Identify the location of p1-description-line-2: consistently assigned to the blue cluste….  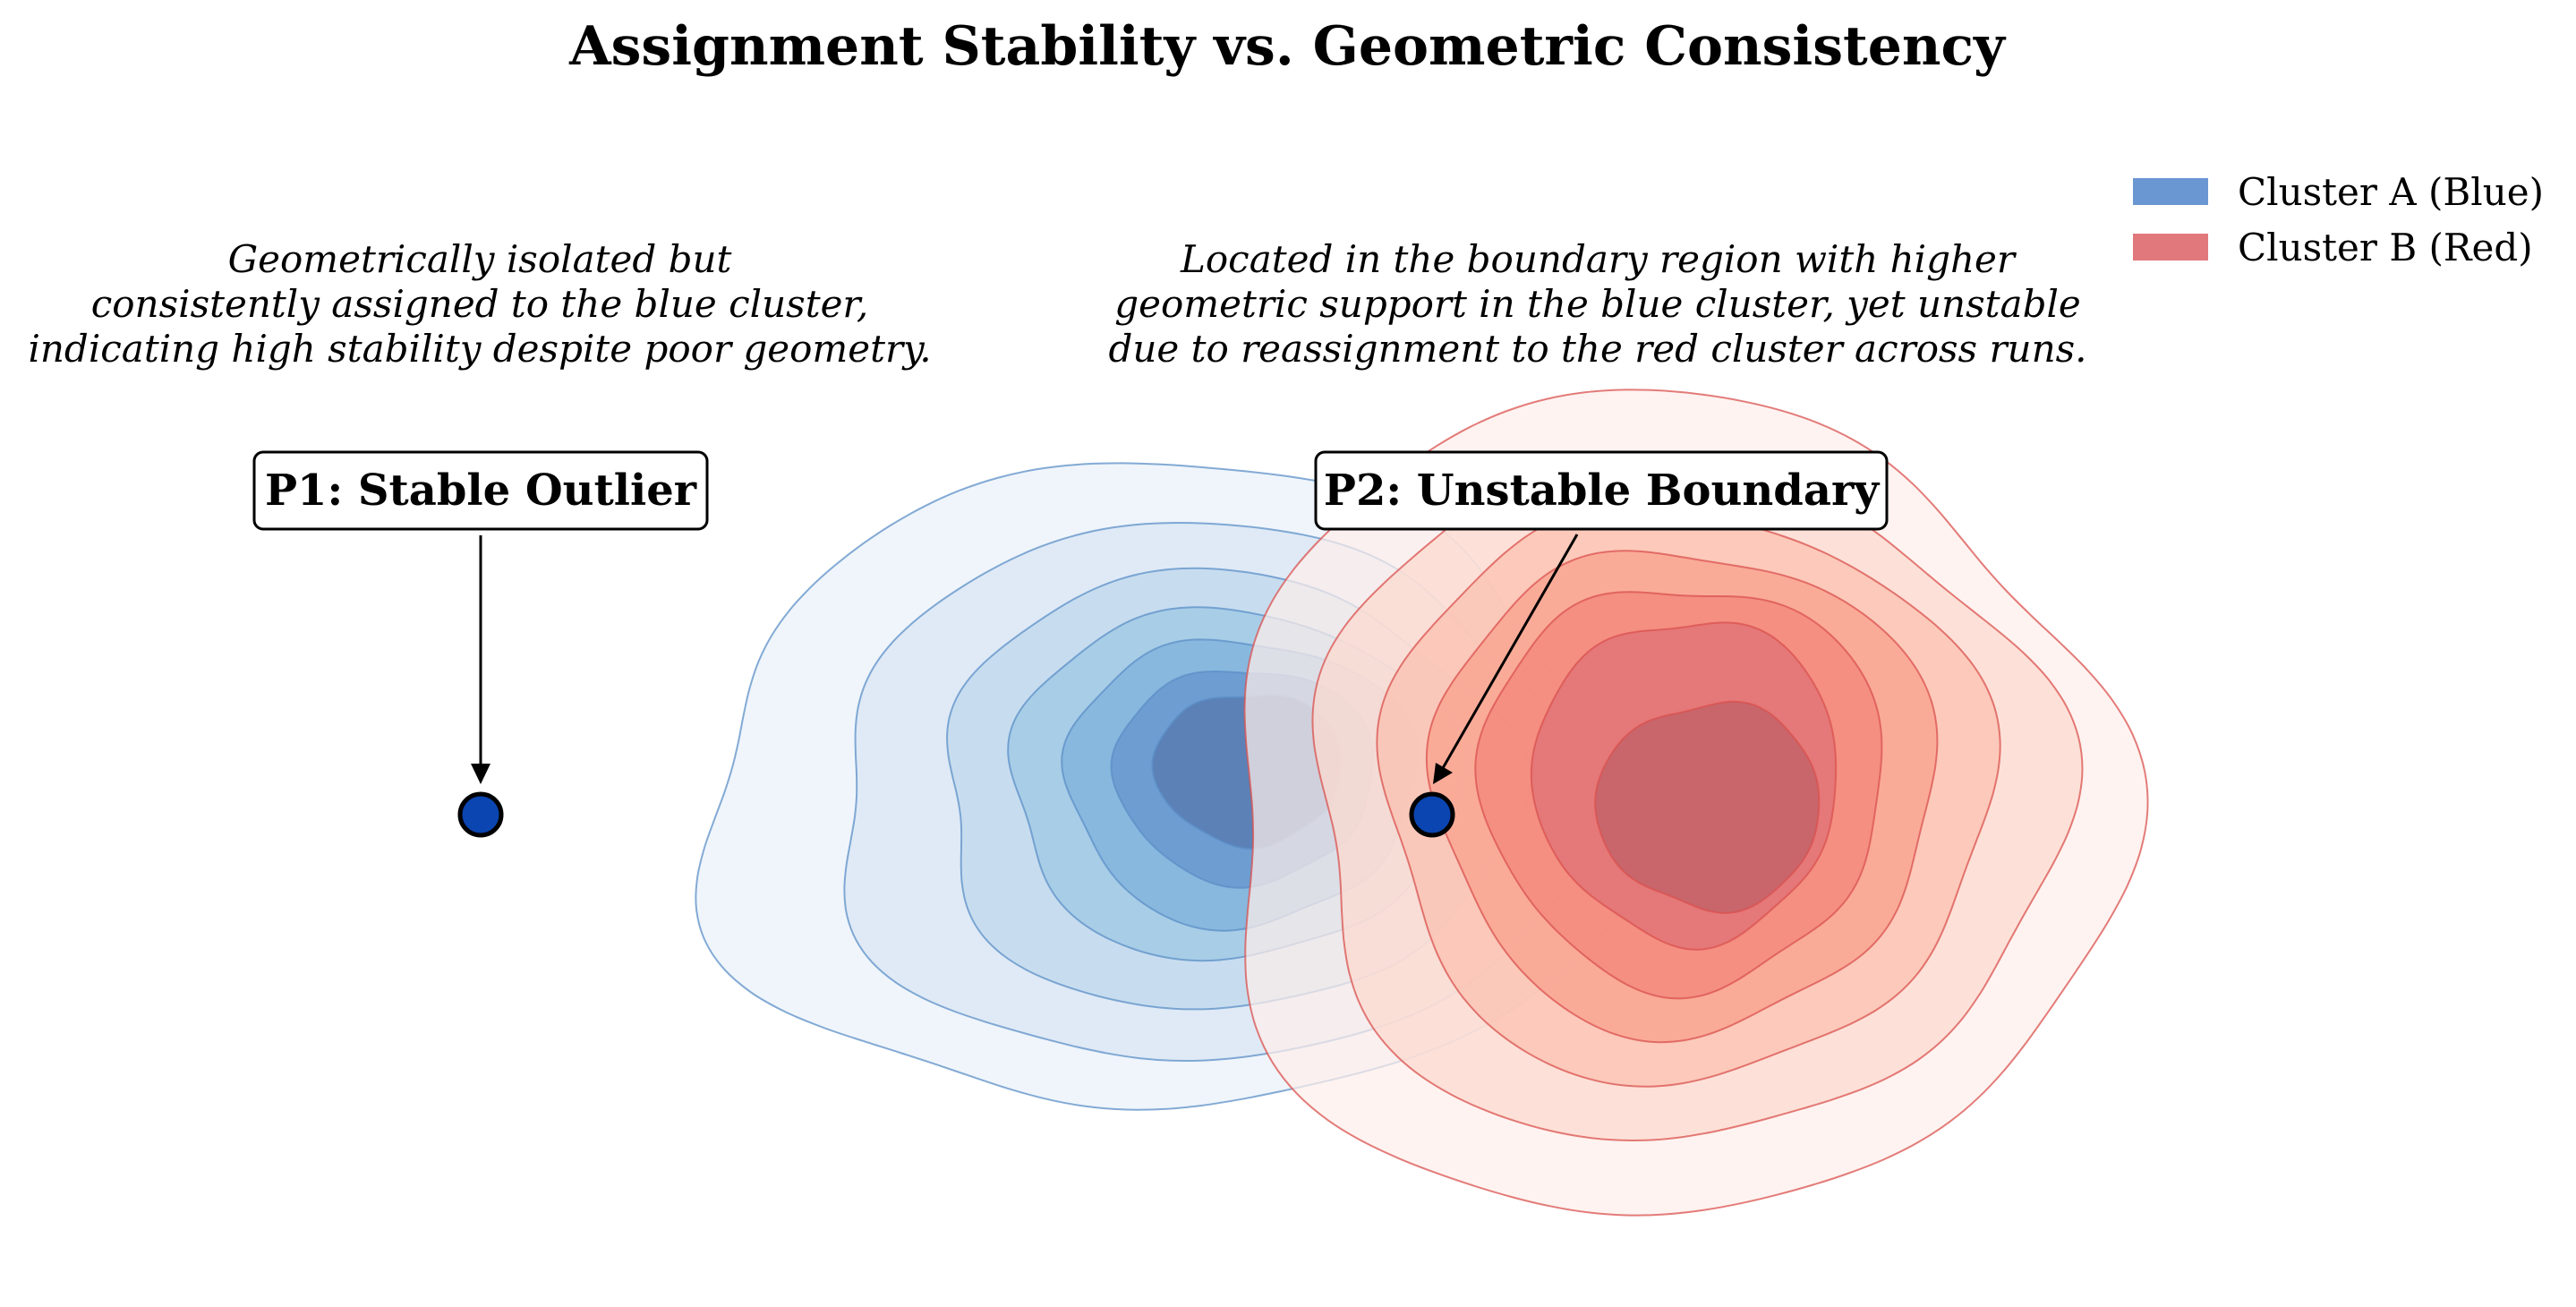
(480, 304).